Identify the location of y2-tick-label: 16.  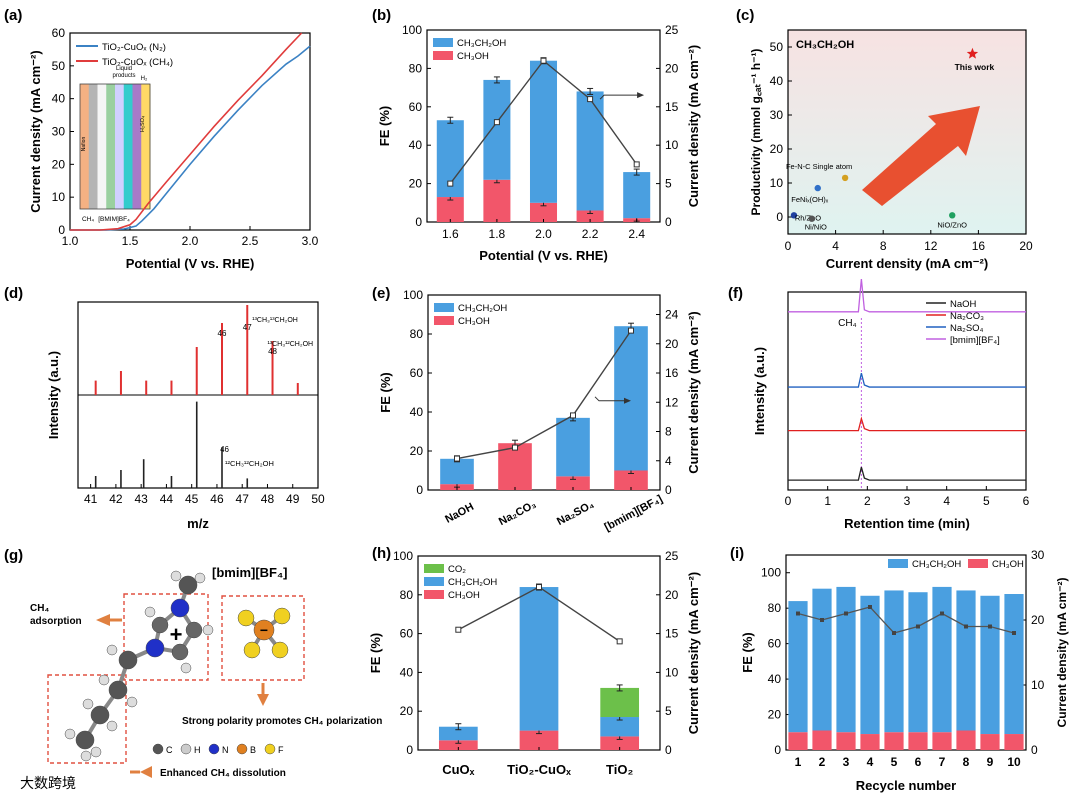
(672, 373).